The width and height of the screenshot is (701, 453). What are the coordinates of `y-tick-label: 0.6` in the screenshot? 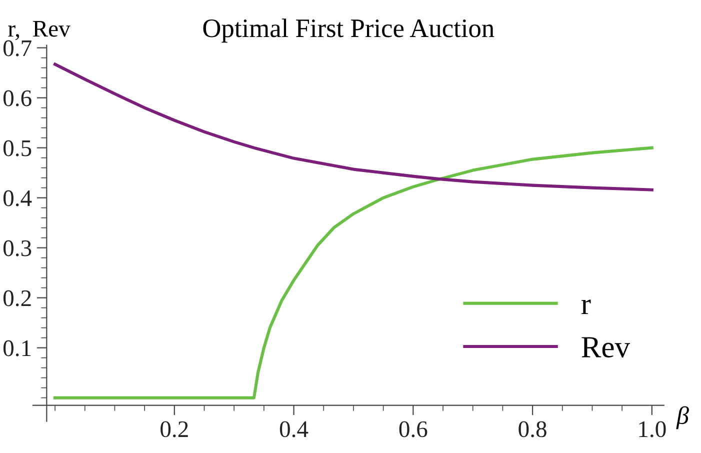 It's located at (17, 98).